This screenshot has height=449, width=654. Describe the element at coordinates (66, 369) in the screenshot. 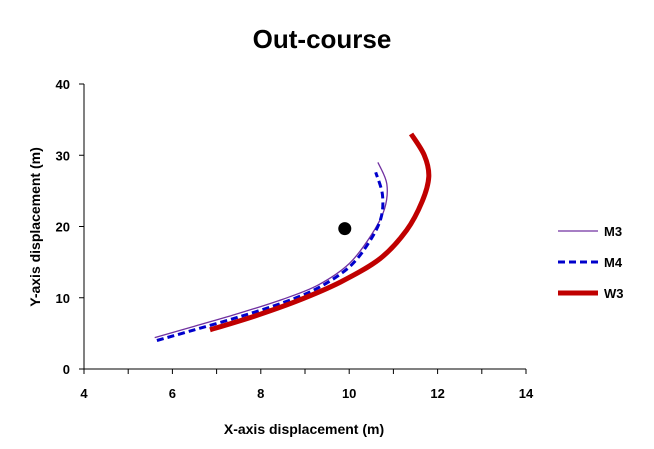

I see `y-tick-label: 0` at that location.